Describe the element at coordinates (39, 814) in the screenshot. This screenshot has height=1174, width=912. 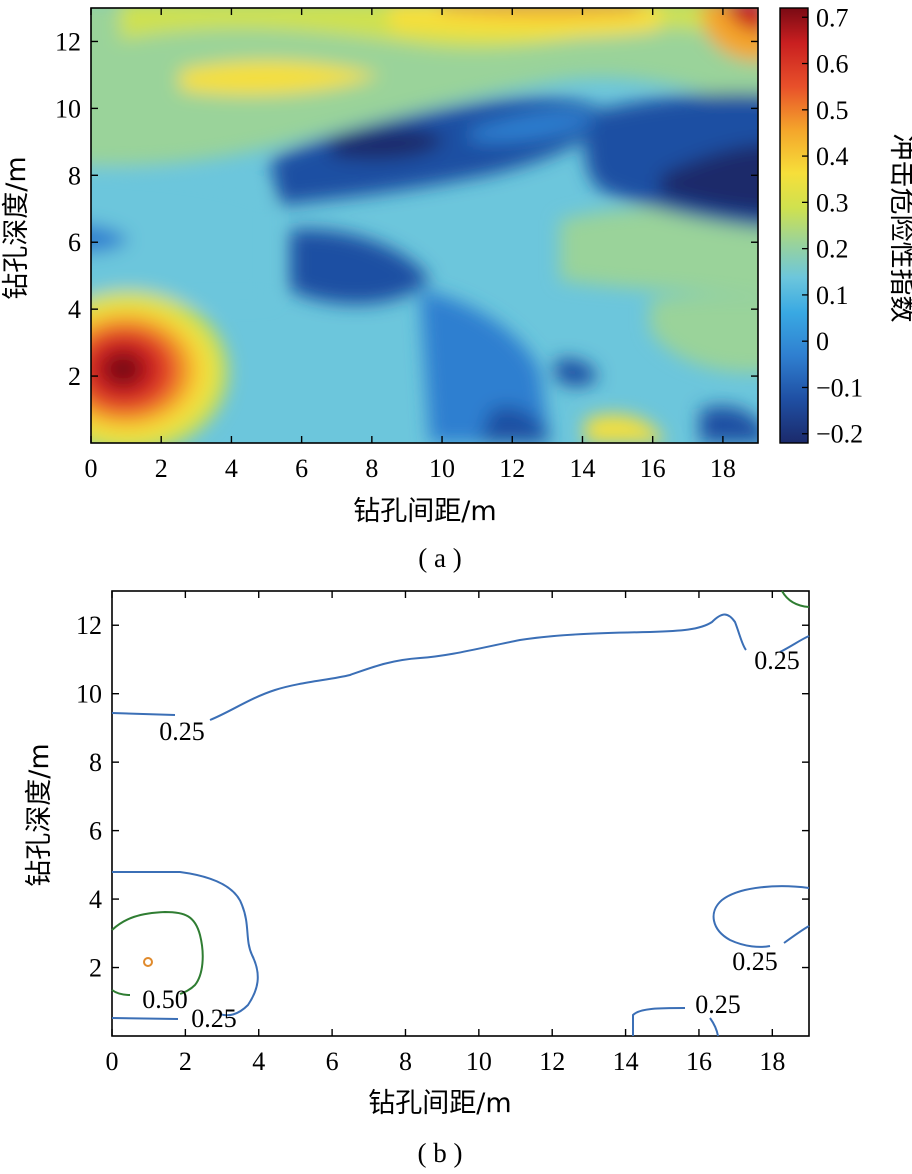
I see `y-axis-label-b: 钻孔深度/m` at that location.